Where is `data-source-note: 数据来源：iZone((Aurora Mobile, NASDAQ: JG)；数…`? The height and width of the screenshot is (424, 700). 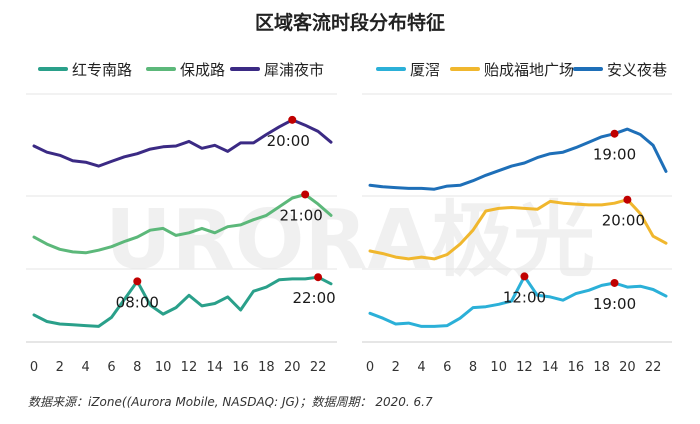 data-source-note: 数据来源：iZone((Aurora Mobile, NASDAQ: JG)；数… is located at coordinates (230, 402).